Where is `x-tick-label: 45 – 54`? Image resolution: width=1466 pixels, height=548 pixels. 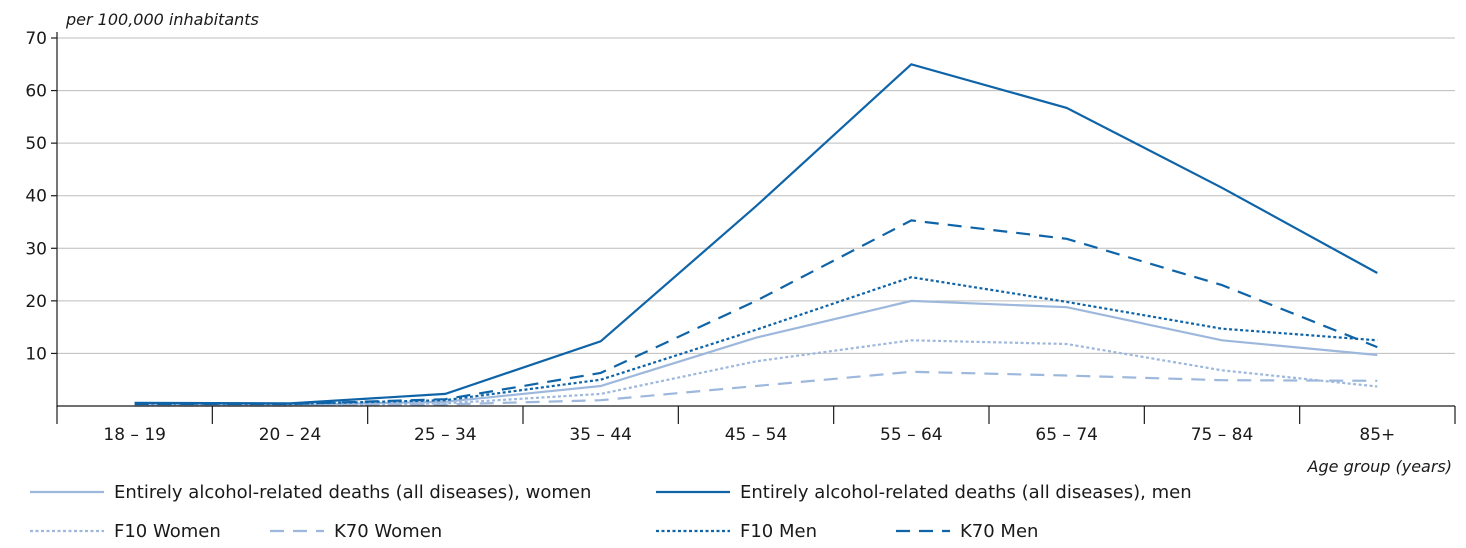 x-tick-label: 45 – 54 is located at coordinates (756, 435).